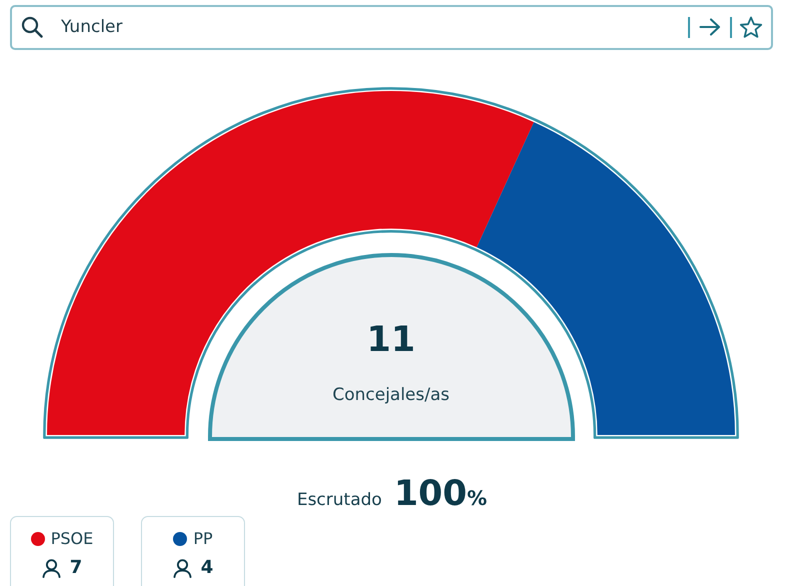 Image resolution: width=785 pixels, height=586 pixels. I want to click on data-label: 7, so click(76, 568).